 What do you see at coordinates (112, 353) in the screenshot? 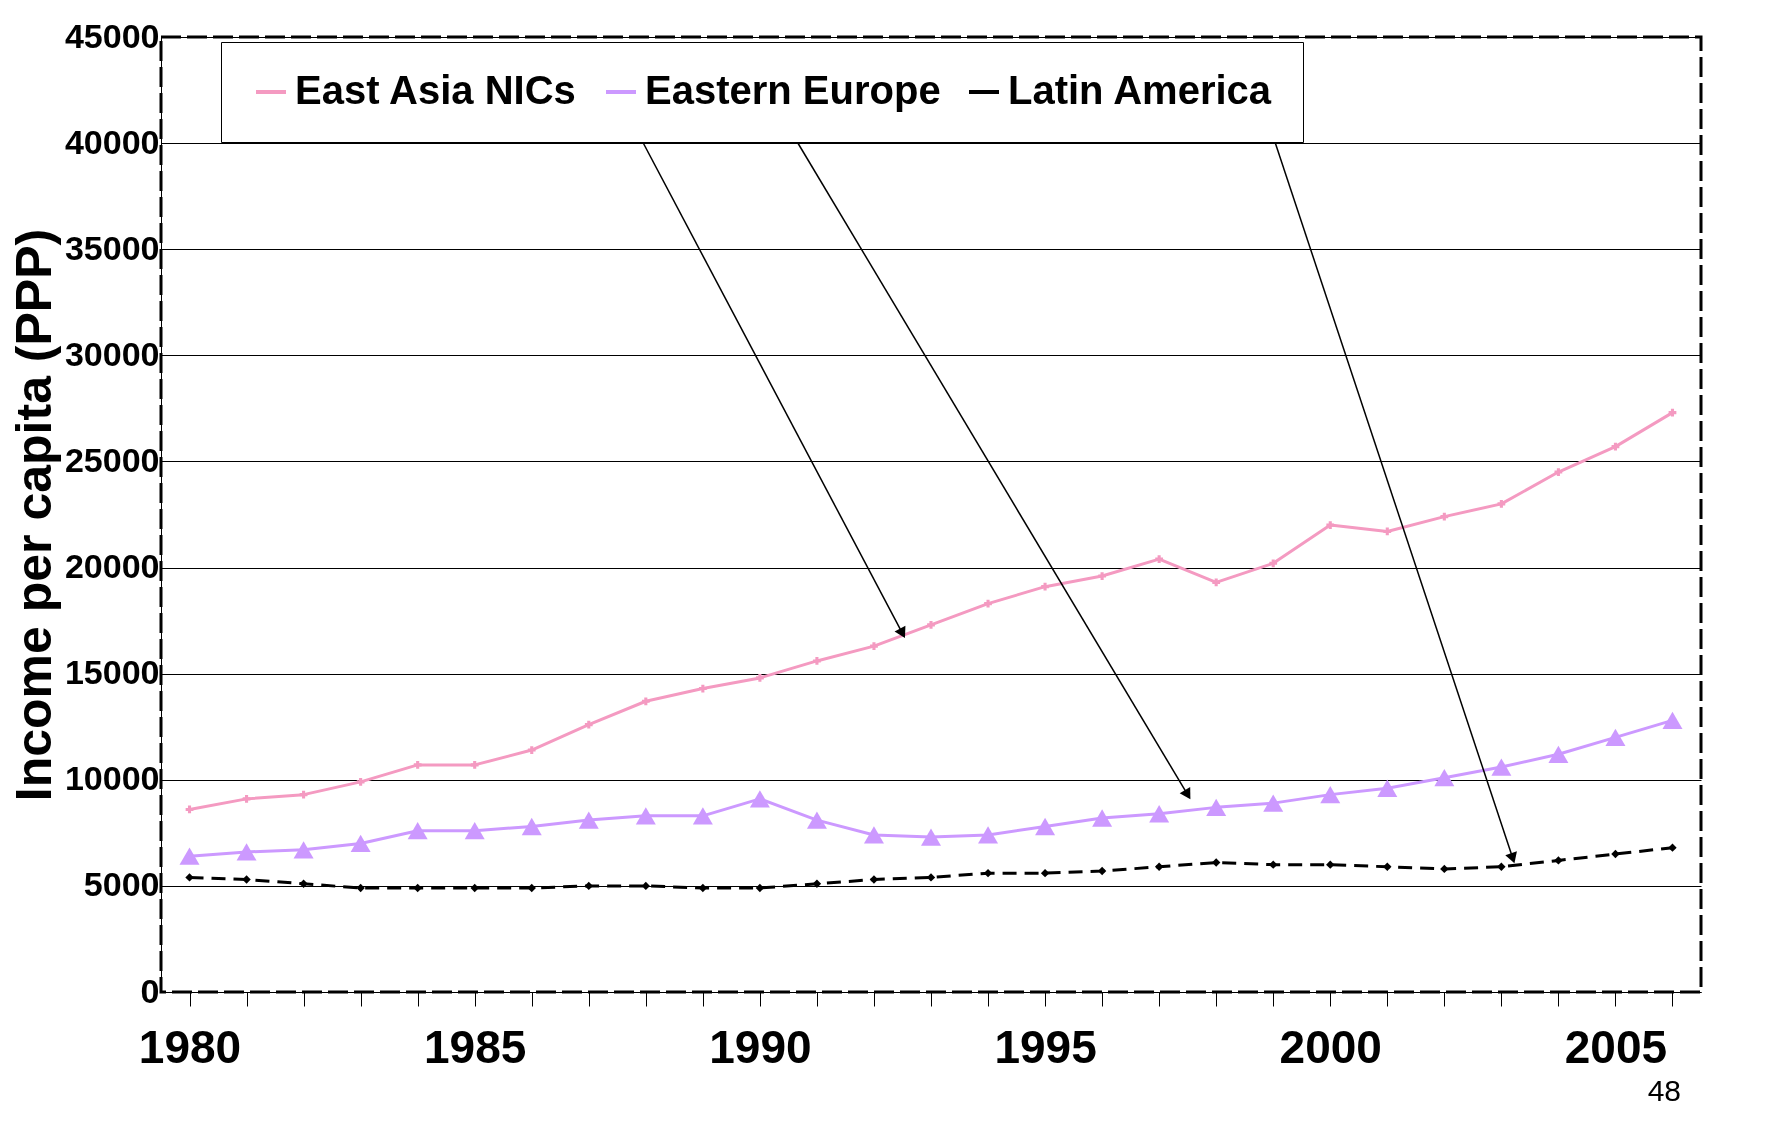
I see `y-tick-label: 30000` at bounding box center [112, 353].